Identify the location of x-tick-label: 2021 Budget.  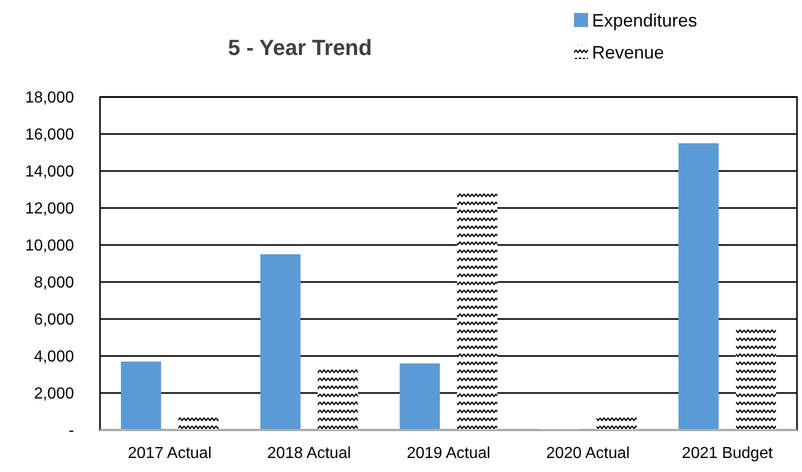
(728, 453).